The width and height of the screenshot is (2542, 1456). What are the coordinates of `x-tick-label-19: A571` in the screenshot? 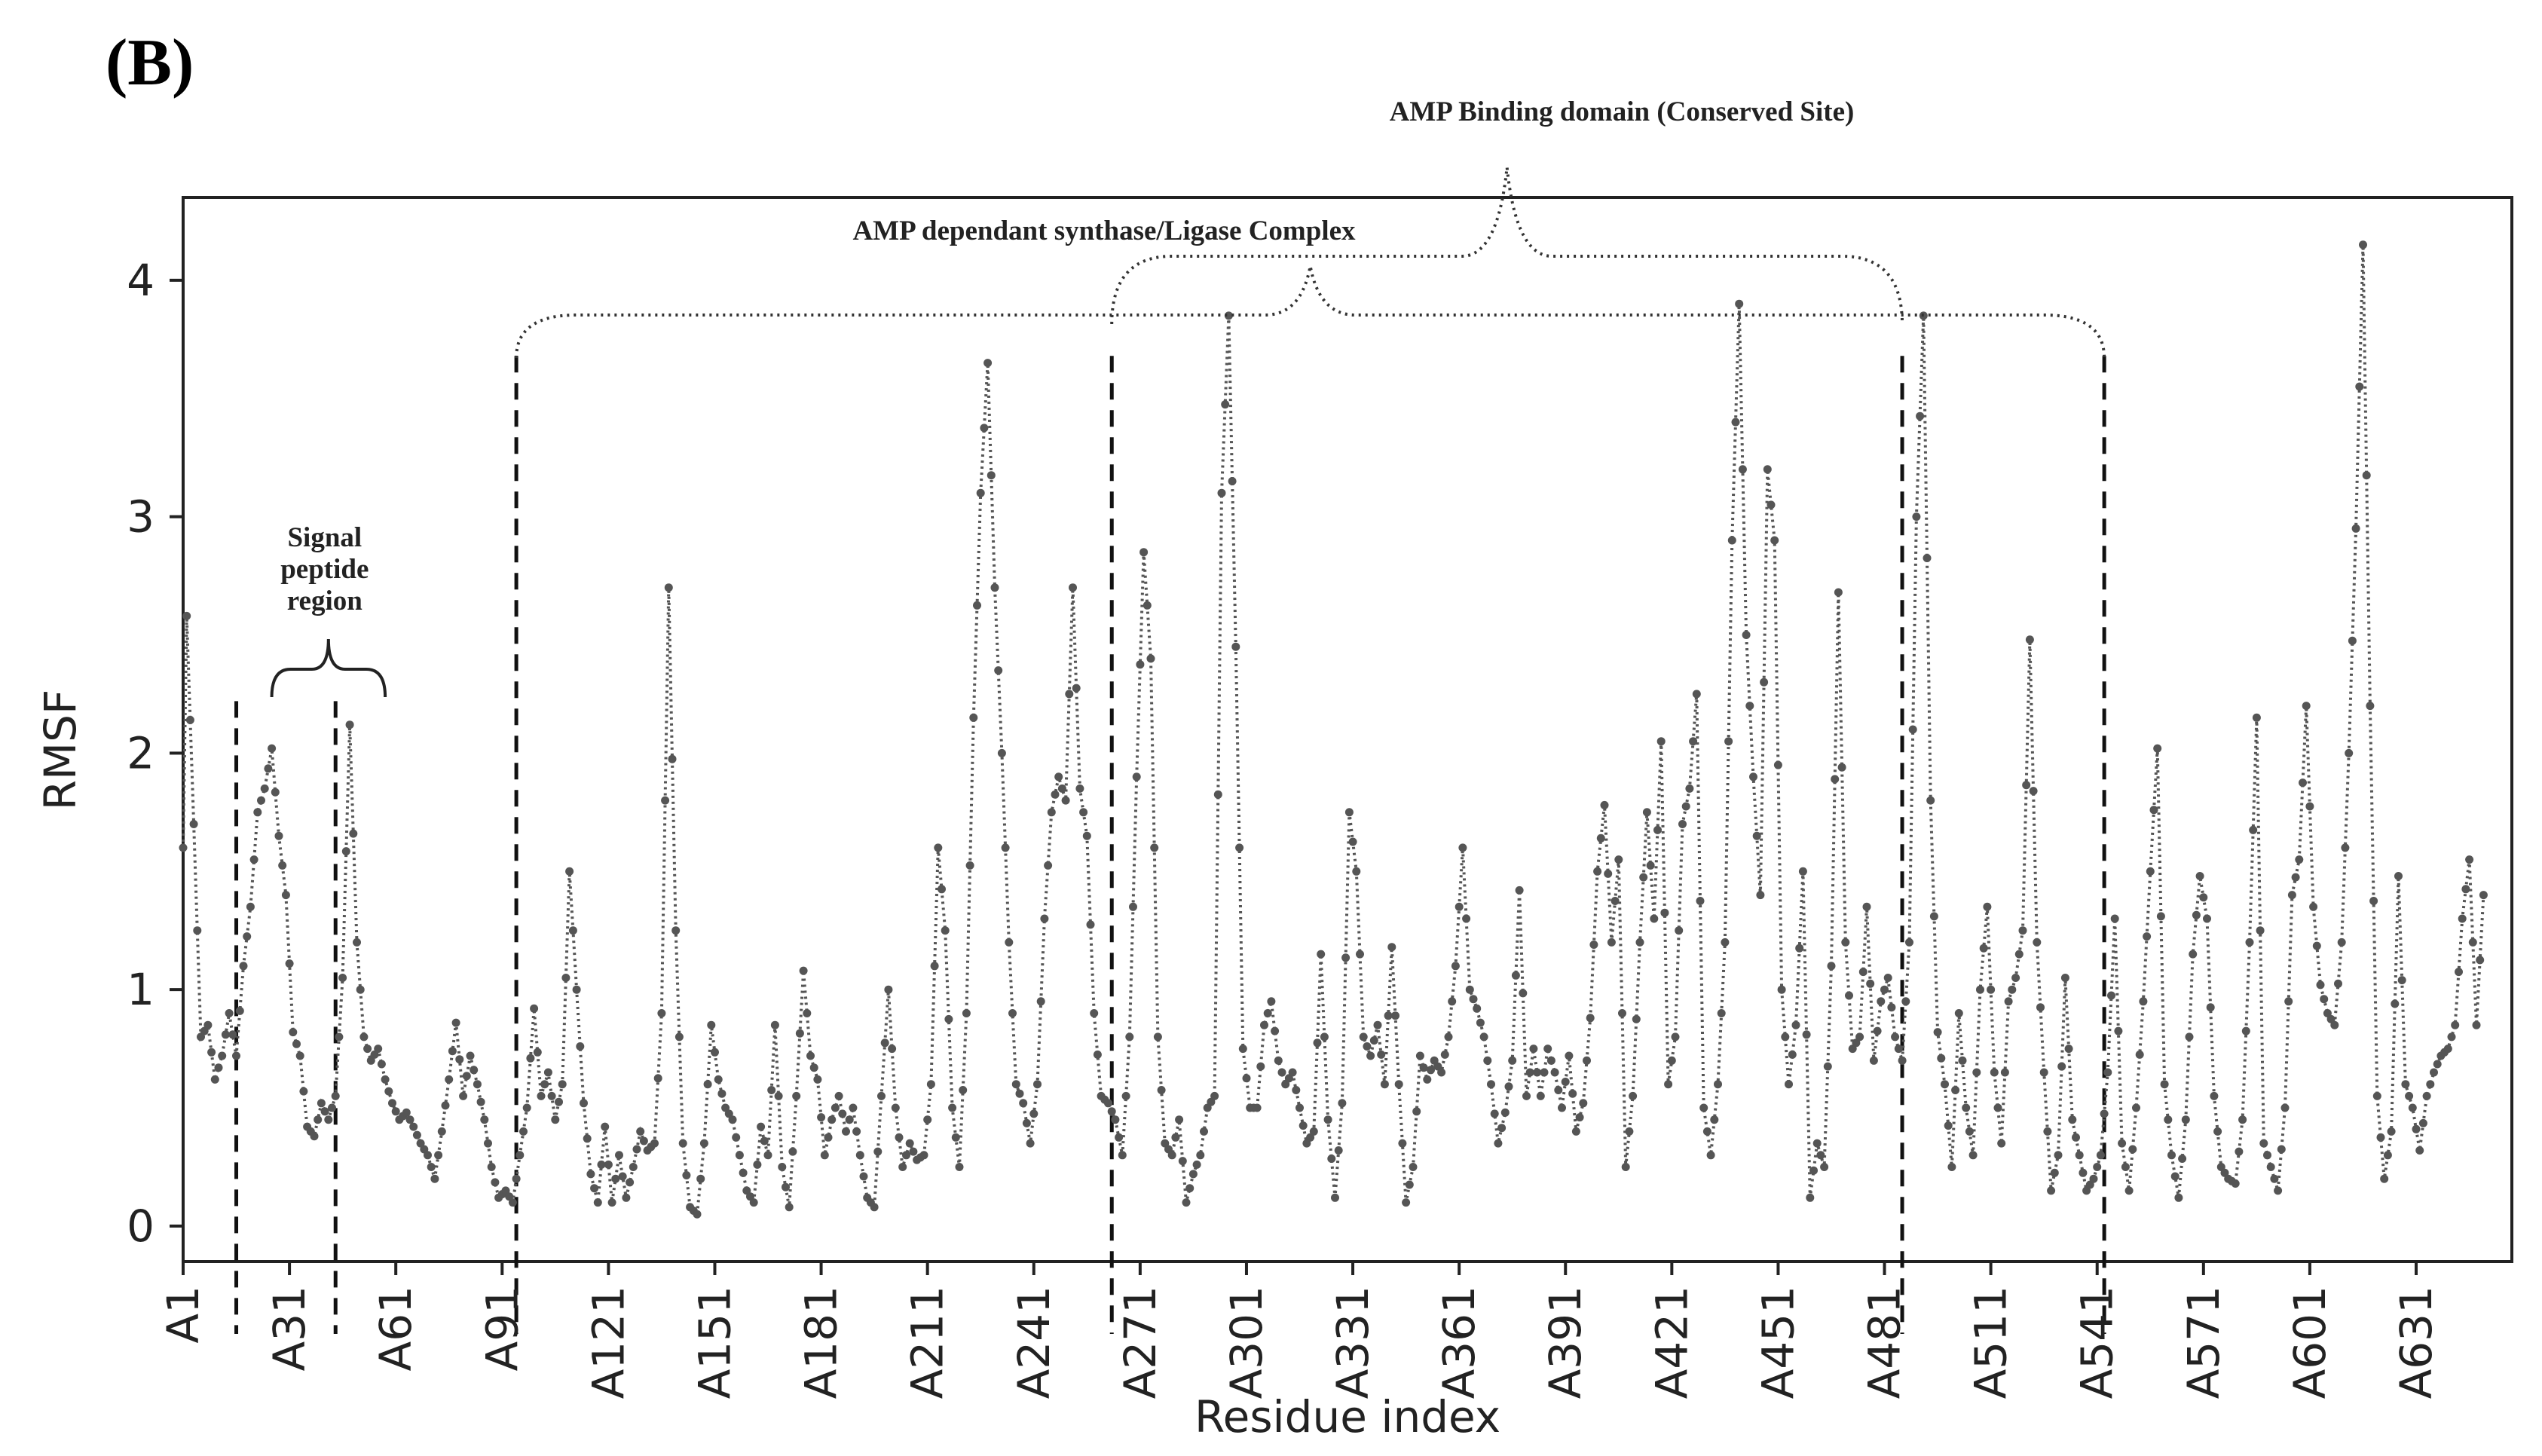 It's located at (2203, 1342).